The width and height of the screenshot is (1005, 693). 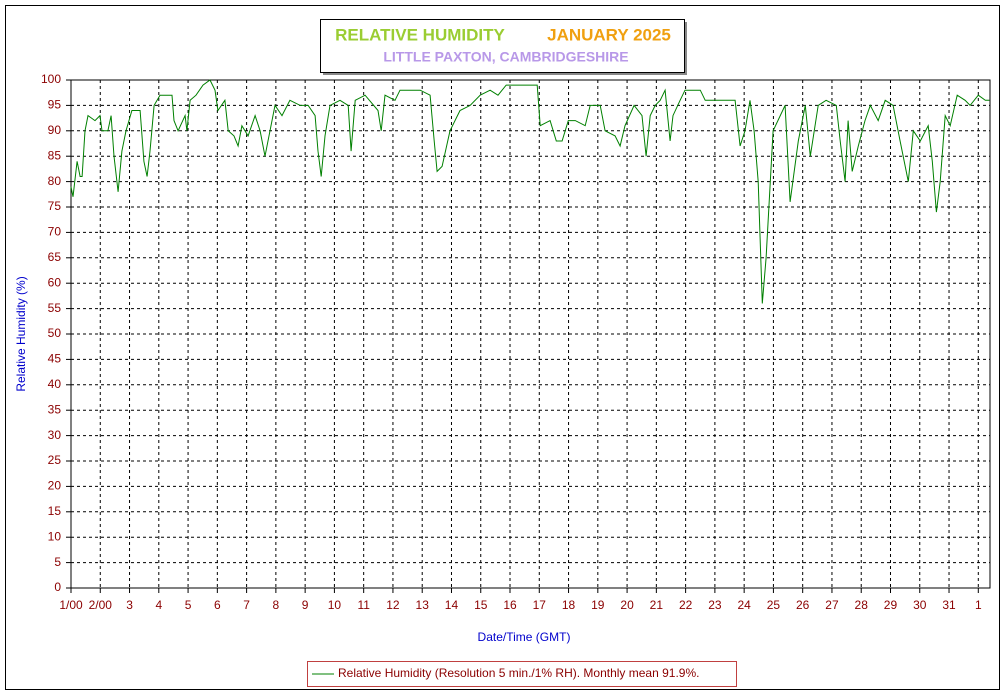 What do you see at coordinates (55, 232) in the screenshot?
I see `y-tick-label: 70` at bounding box center [55, 232].